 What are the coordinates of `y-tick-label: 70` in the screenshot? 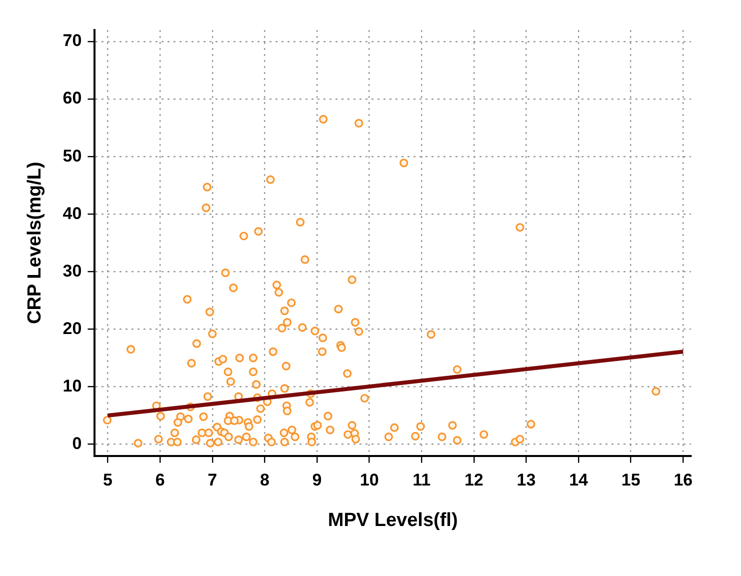 It's located at (72, 40).